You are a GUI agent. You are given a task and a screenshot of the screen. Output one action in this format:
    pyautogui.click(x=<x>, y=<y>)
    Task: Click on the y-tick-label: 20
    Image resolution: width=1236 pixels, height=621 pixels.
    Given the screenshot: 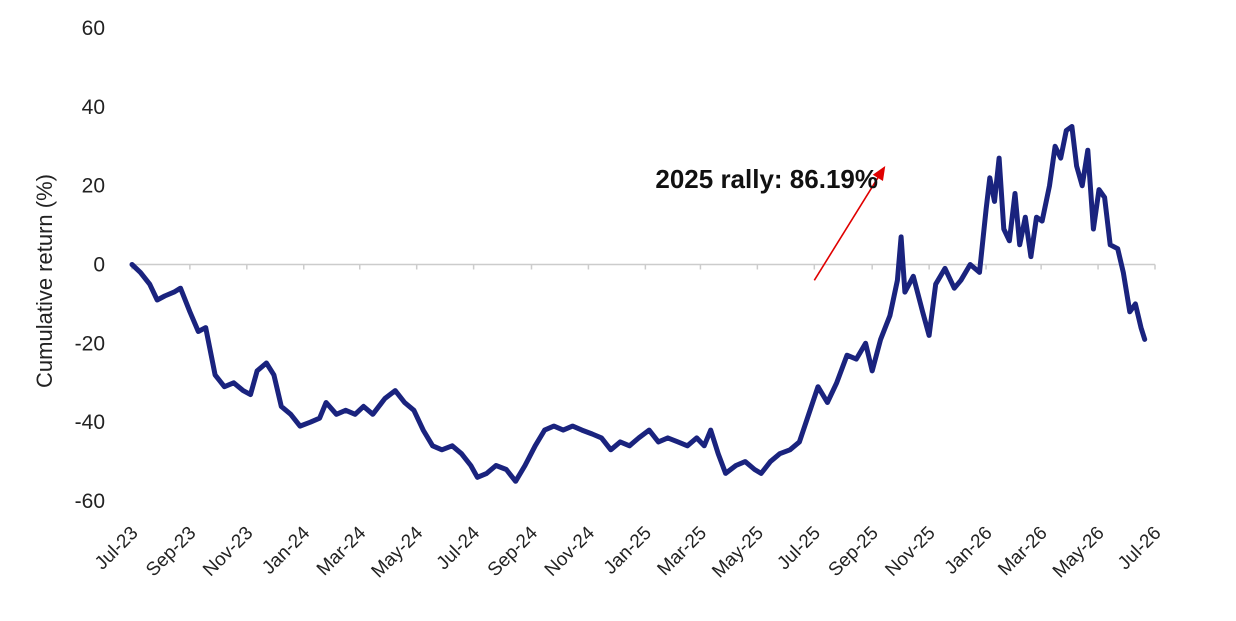 What is the action you would take?
    pyautogui.click(x=93, y=186)
    